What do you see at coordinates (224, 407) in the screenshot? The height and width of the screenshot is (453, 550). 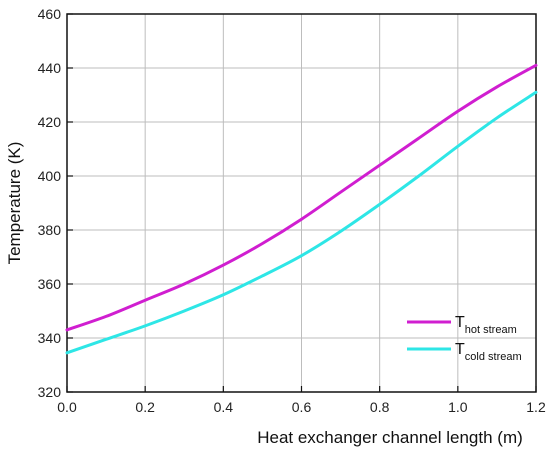 I see `x-tick-label: 0.4` at bounding box center [224, 407].